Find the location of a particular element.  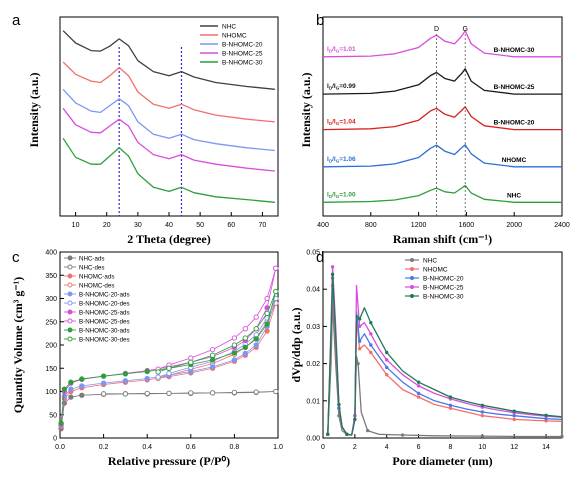

legend-label: B-NHOMC-30-ads is located at coordinates (104, 330).